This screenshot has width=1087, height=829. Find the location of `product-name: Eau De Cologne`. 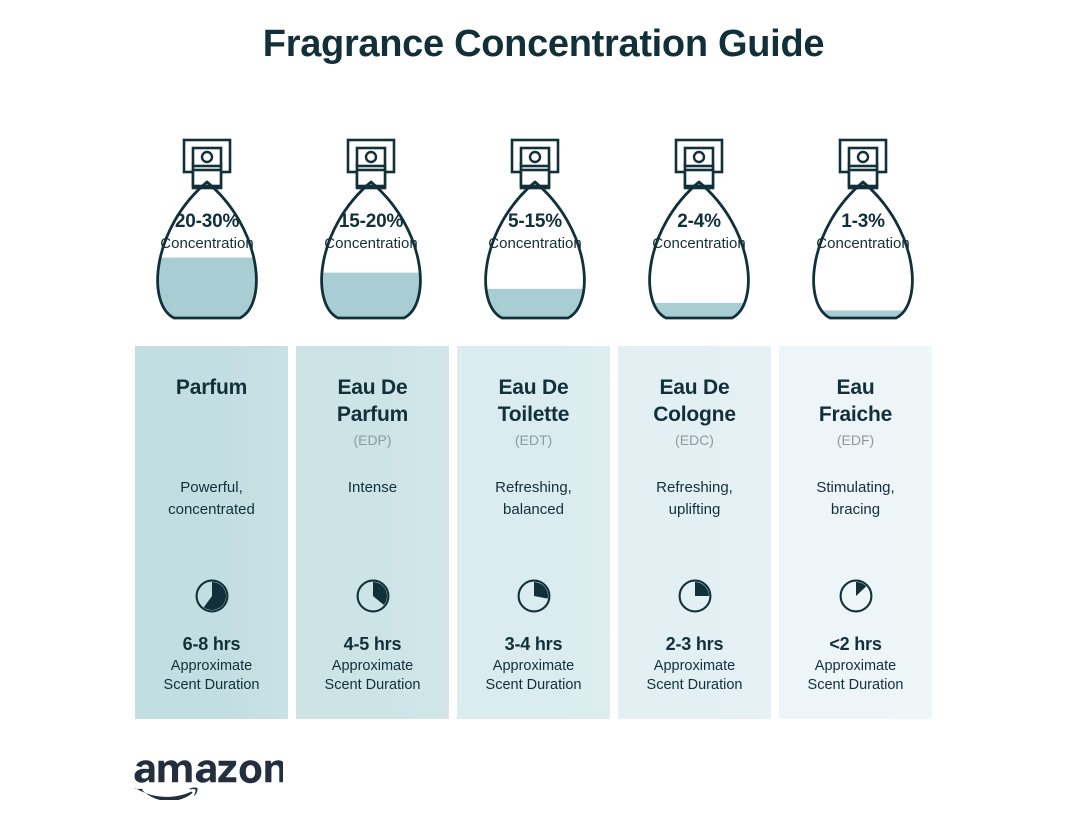

product-name: Eau De Cologne is located at coordinates (694, 402).